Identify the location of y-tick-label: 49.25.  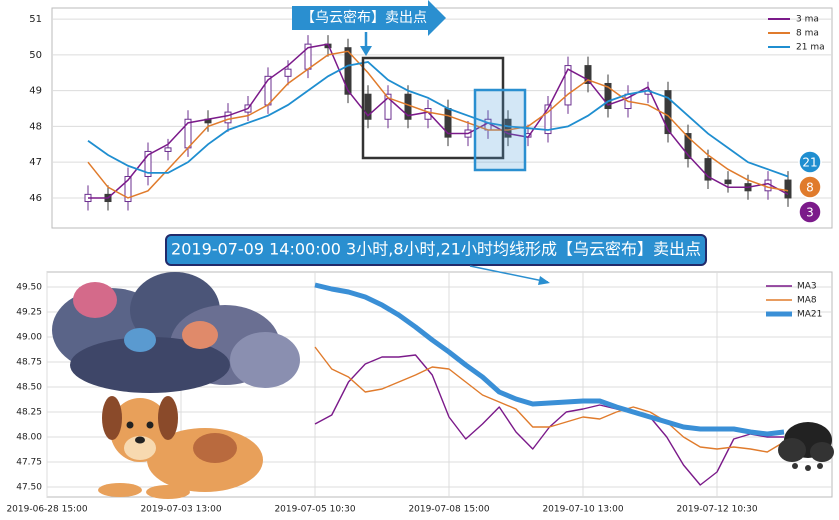
(29, 313).